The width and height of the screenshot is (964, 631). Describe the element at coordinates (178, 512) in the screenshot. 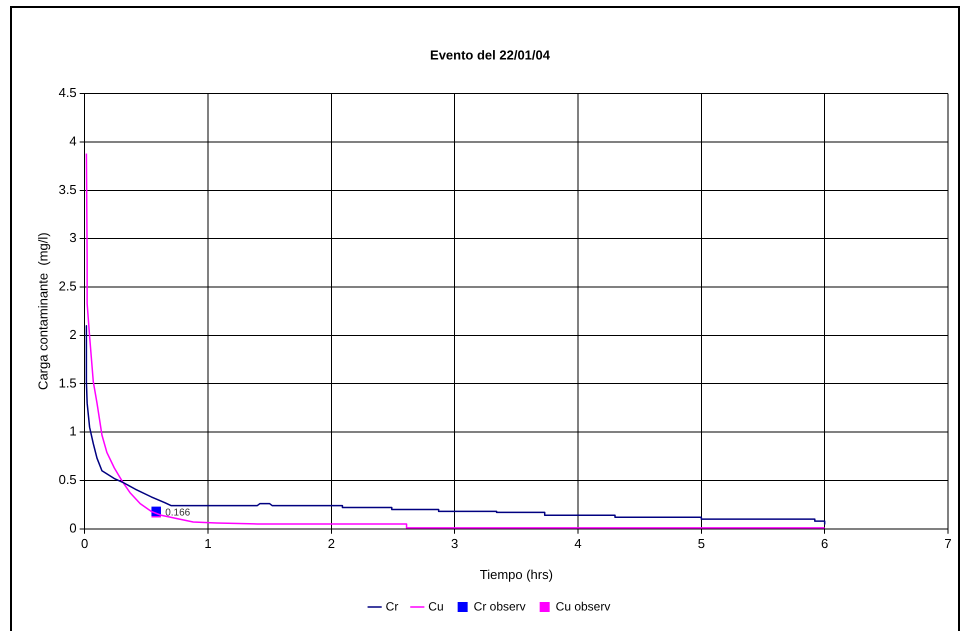

I see `data-label: 0.166` at that location.